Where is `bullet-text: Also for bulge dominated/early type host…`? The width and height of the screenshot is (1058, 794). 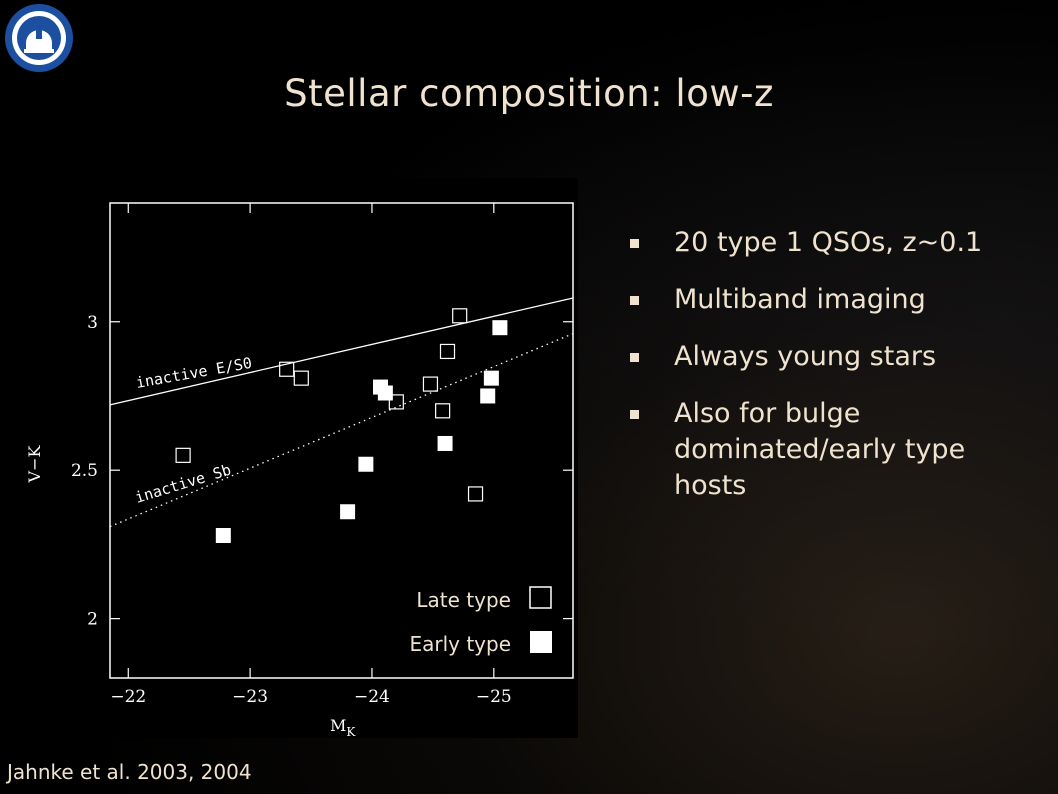
bullet-text: Also for bulge dominated/early type host… is located at coordinates (820, 449).